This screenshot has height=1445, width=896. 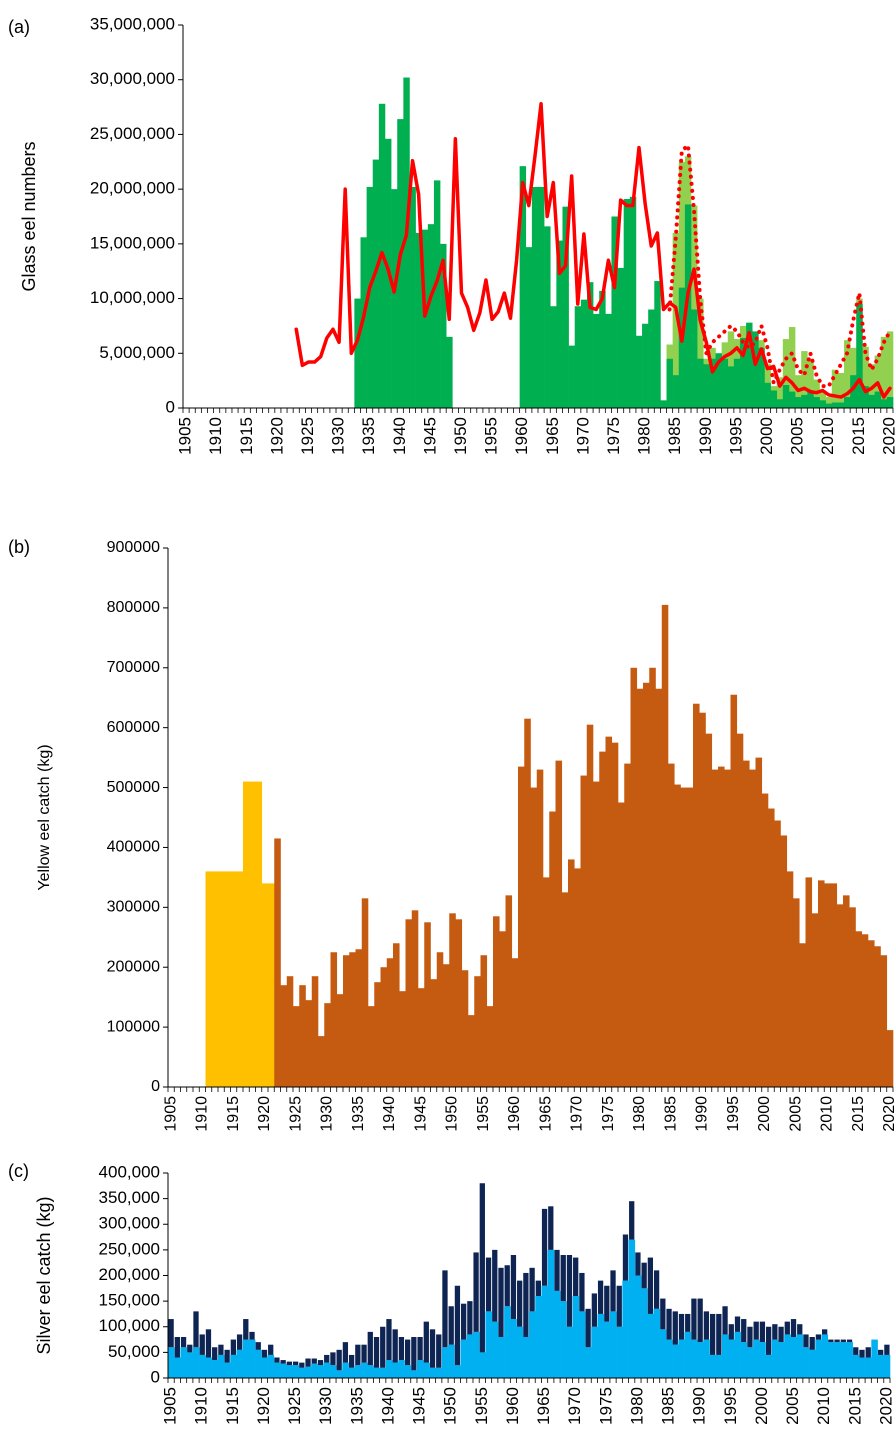 I want to click on x-tick-label: 2020, so click(x=887, y=436).